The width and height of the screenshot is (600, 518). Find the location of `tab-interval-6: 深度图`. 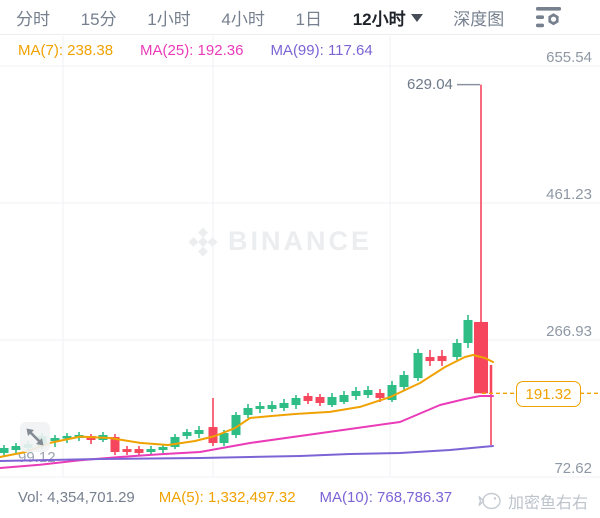

tab-interval-6: 深度图 is located at coordinates (478, 17).